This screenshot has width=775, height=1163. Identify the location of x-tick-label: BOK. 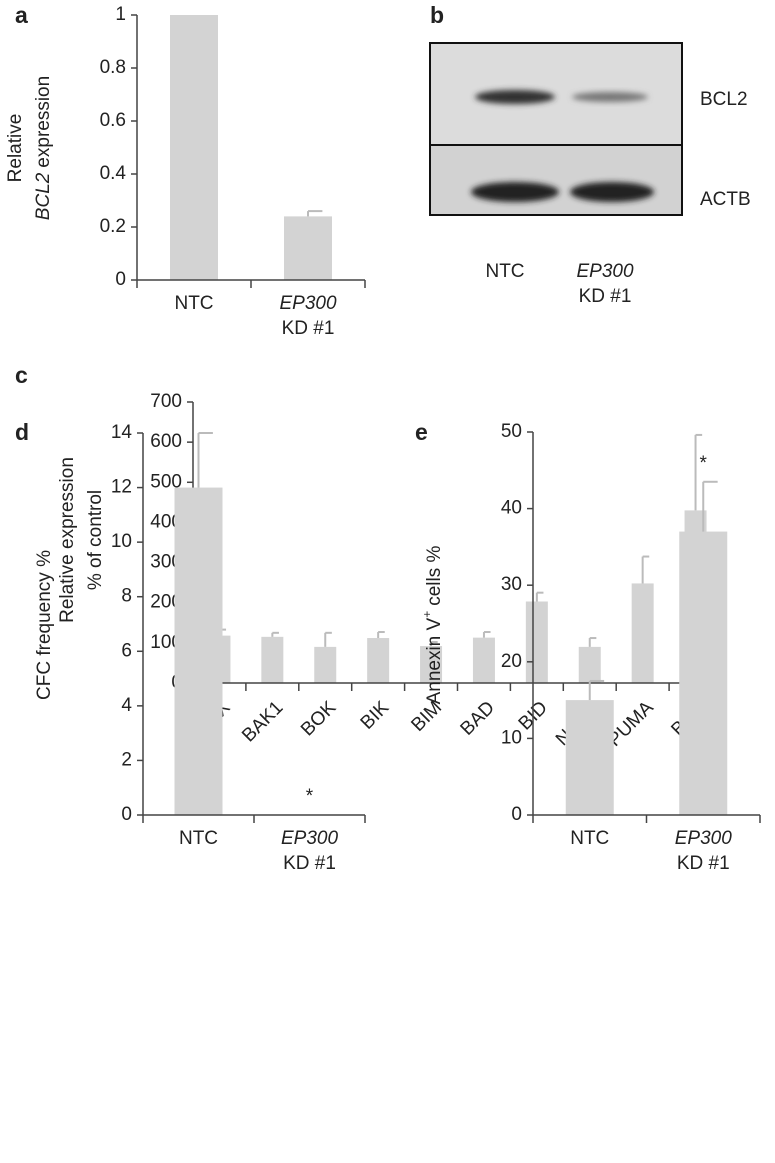
(318, 718).